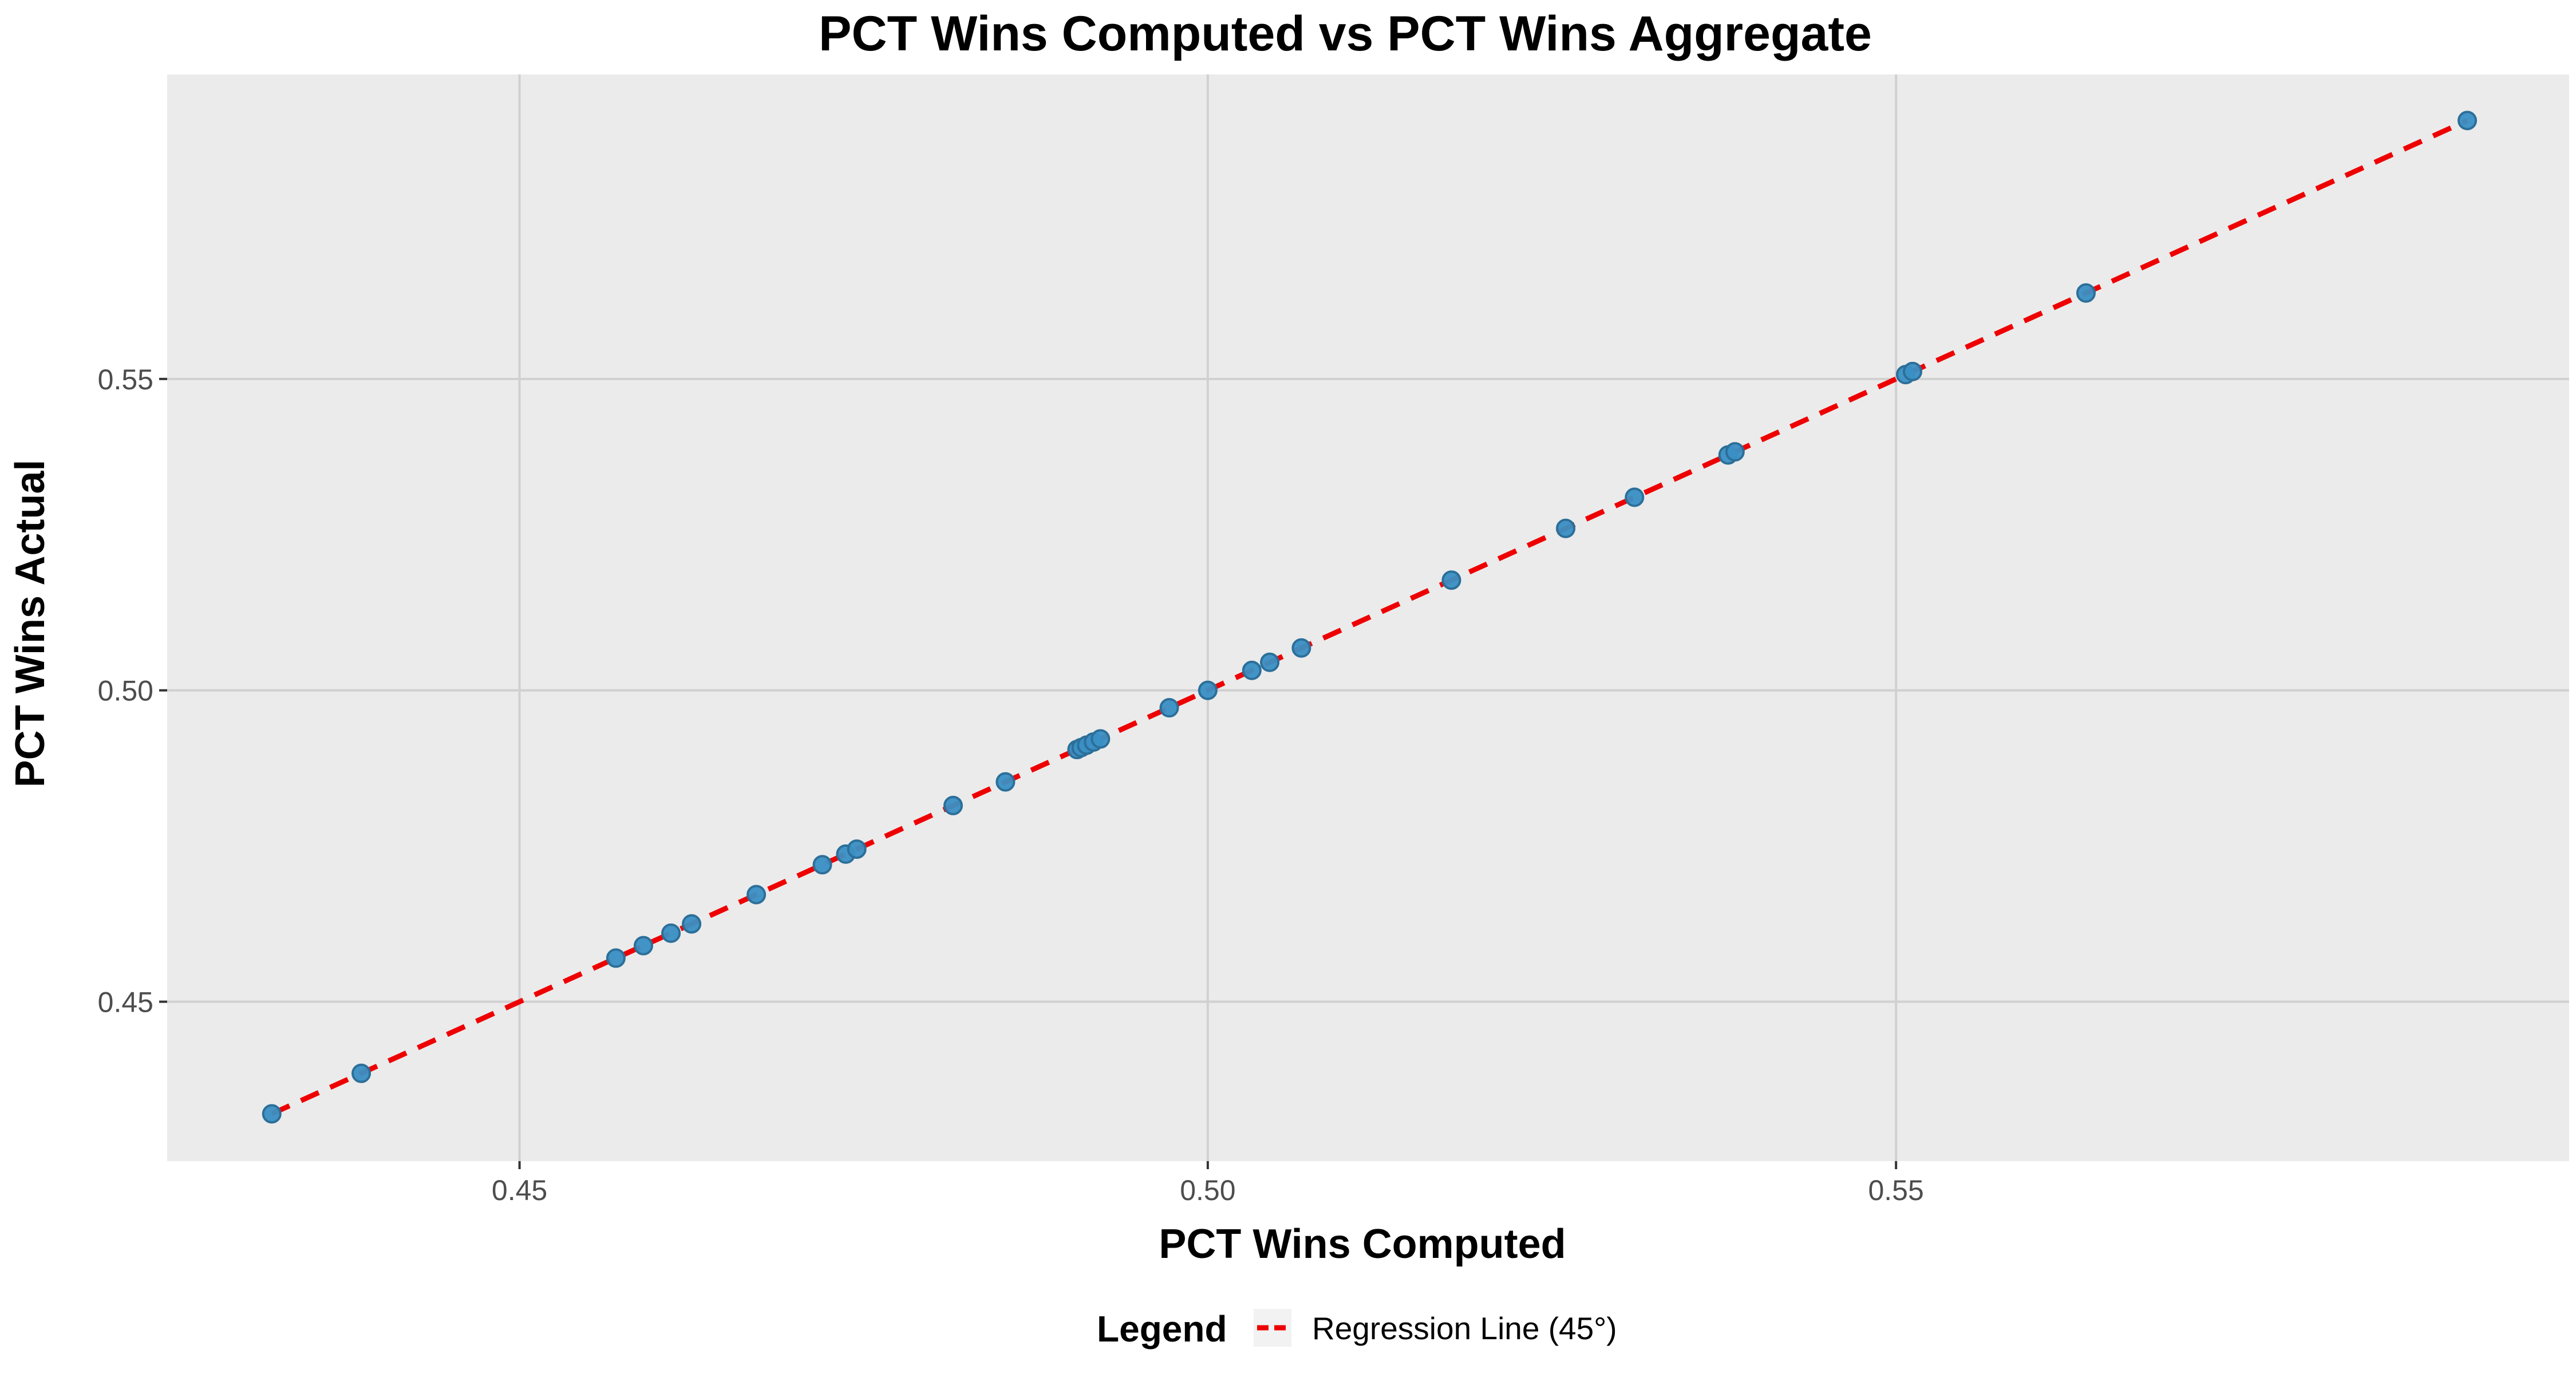 Image resolution: width=2576 pixels, height=1377 pixels. What do you see at coordinates (125, 1003) in the screenshot?
I see `y-tick-label: 0.45` at bounding box center [125, 1003].